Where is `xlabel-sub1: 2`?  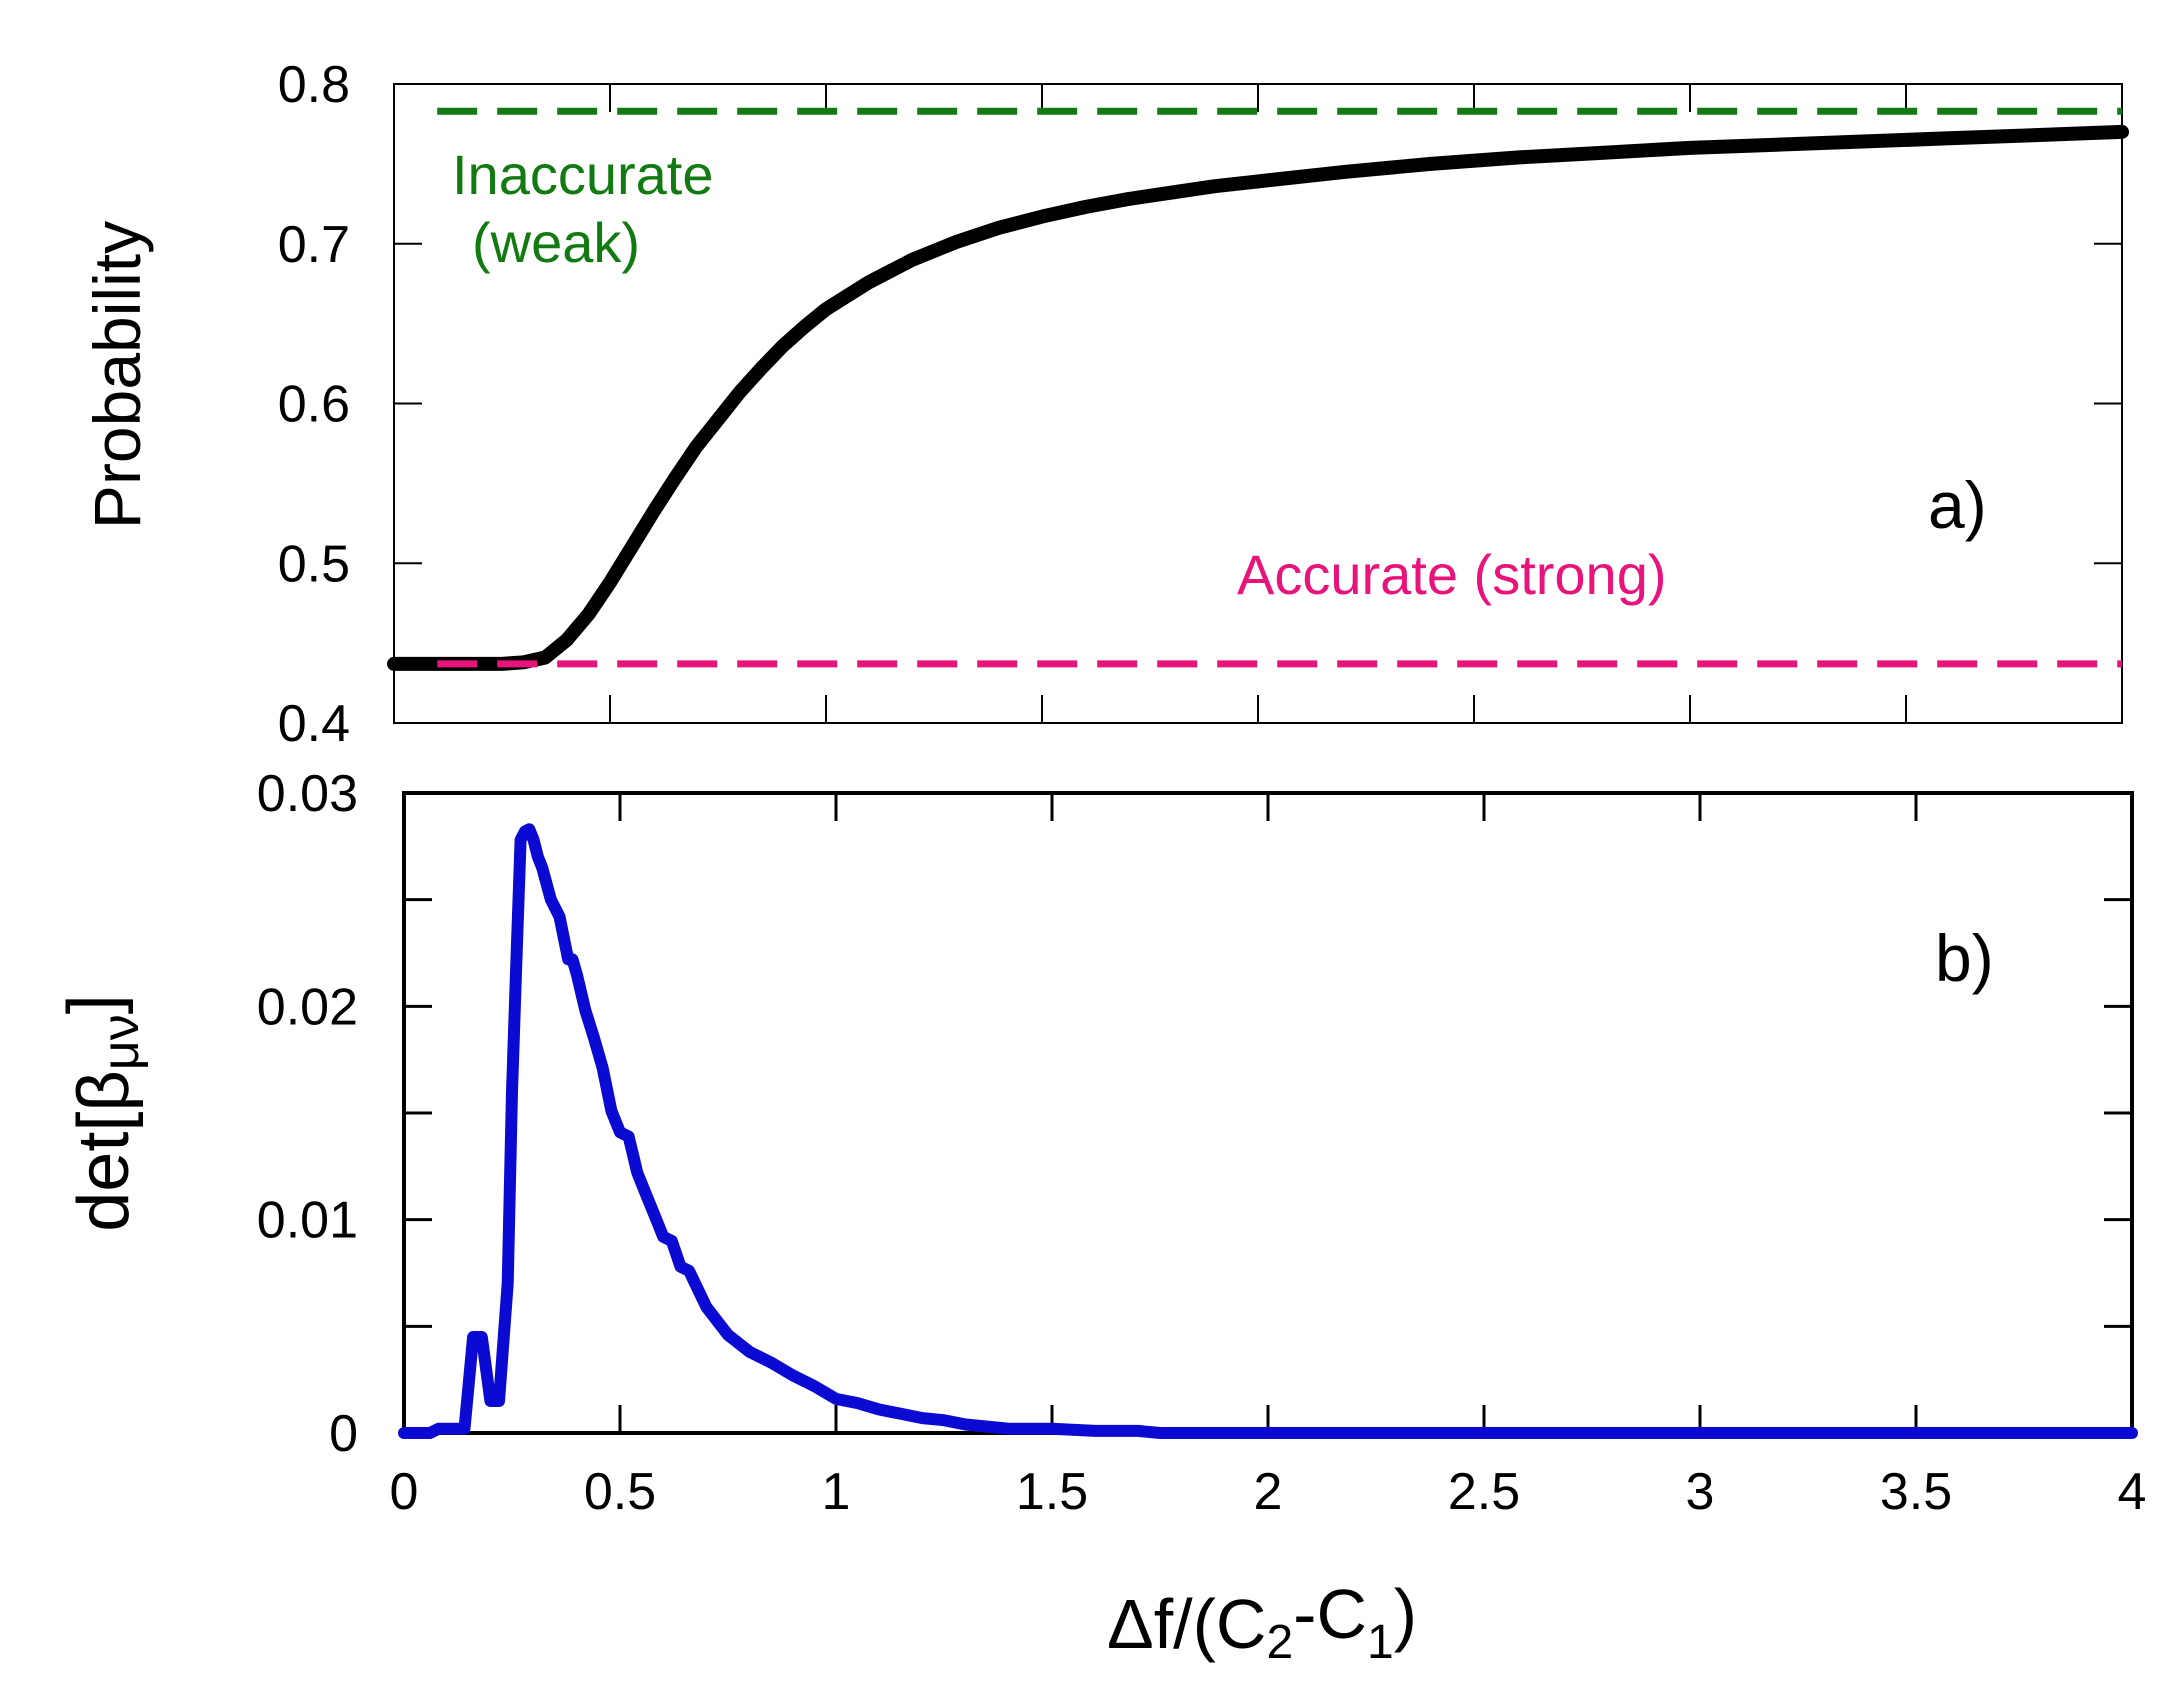 xlabel-sub1: 2 is located at coordinates (1279, 1642).